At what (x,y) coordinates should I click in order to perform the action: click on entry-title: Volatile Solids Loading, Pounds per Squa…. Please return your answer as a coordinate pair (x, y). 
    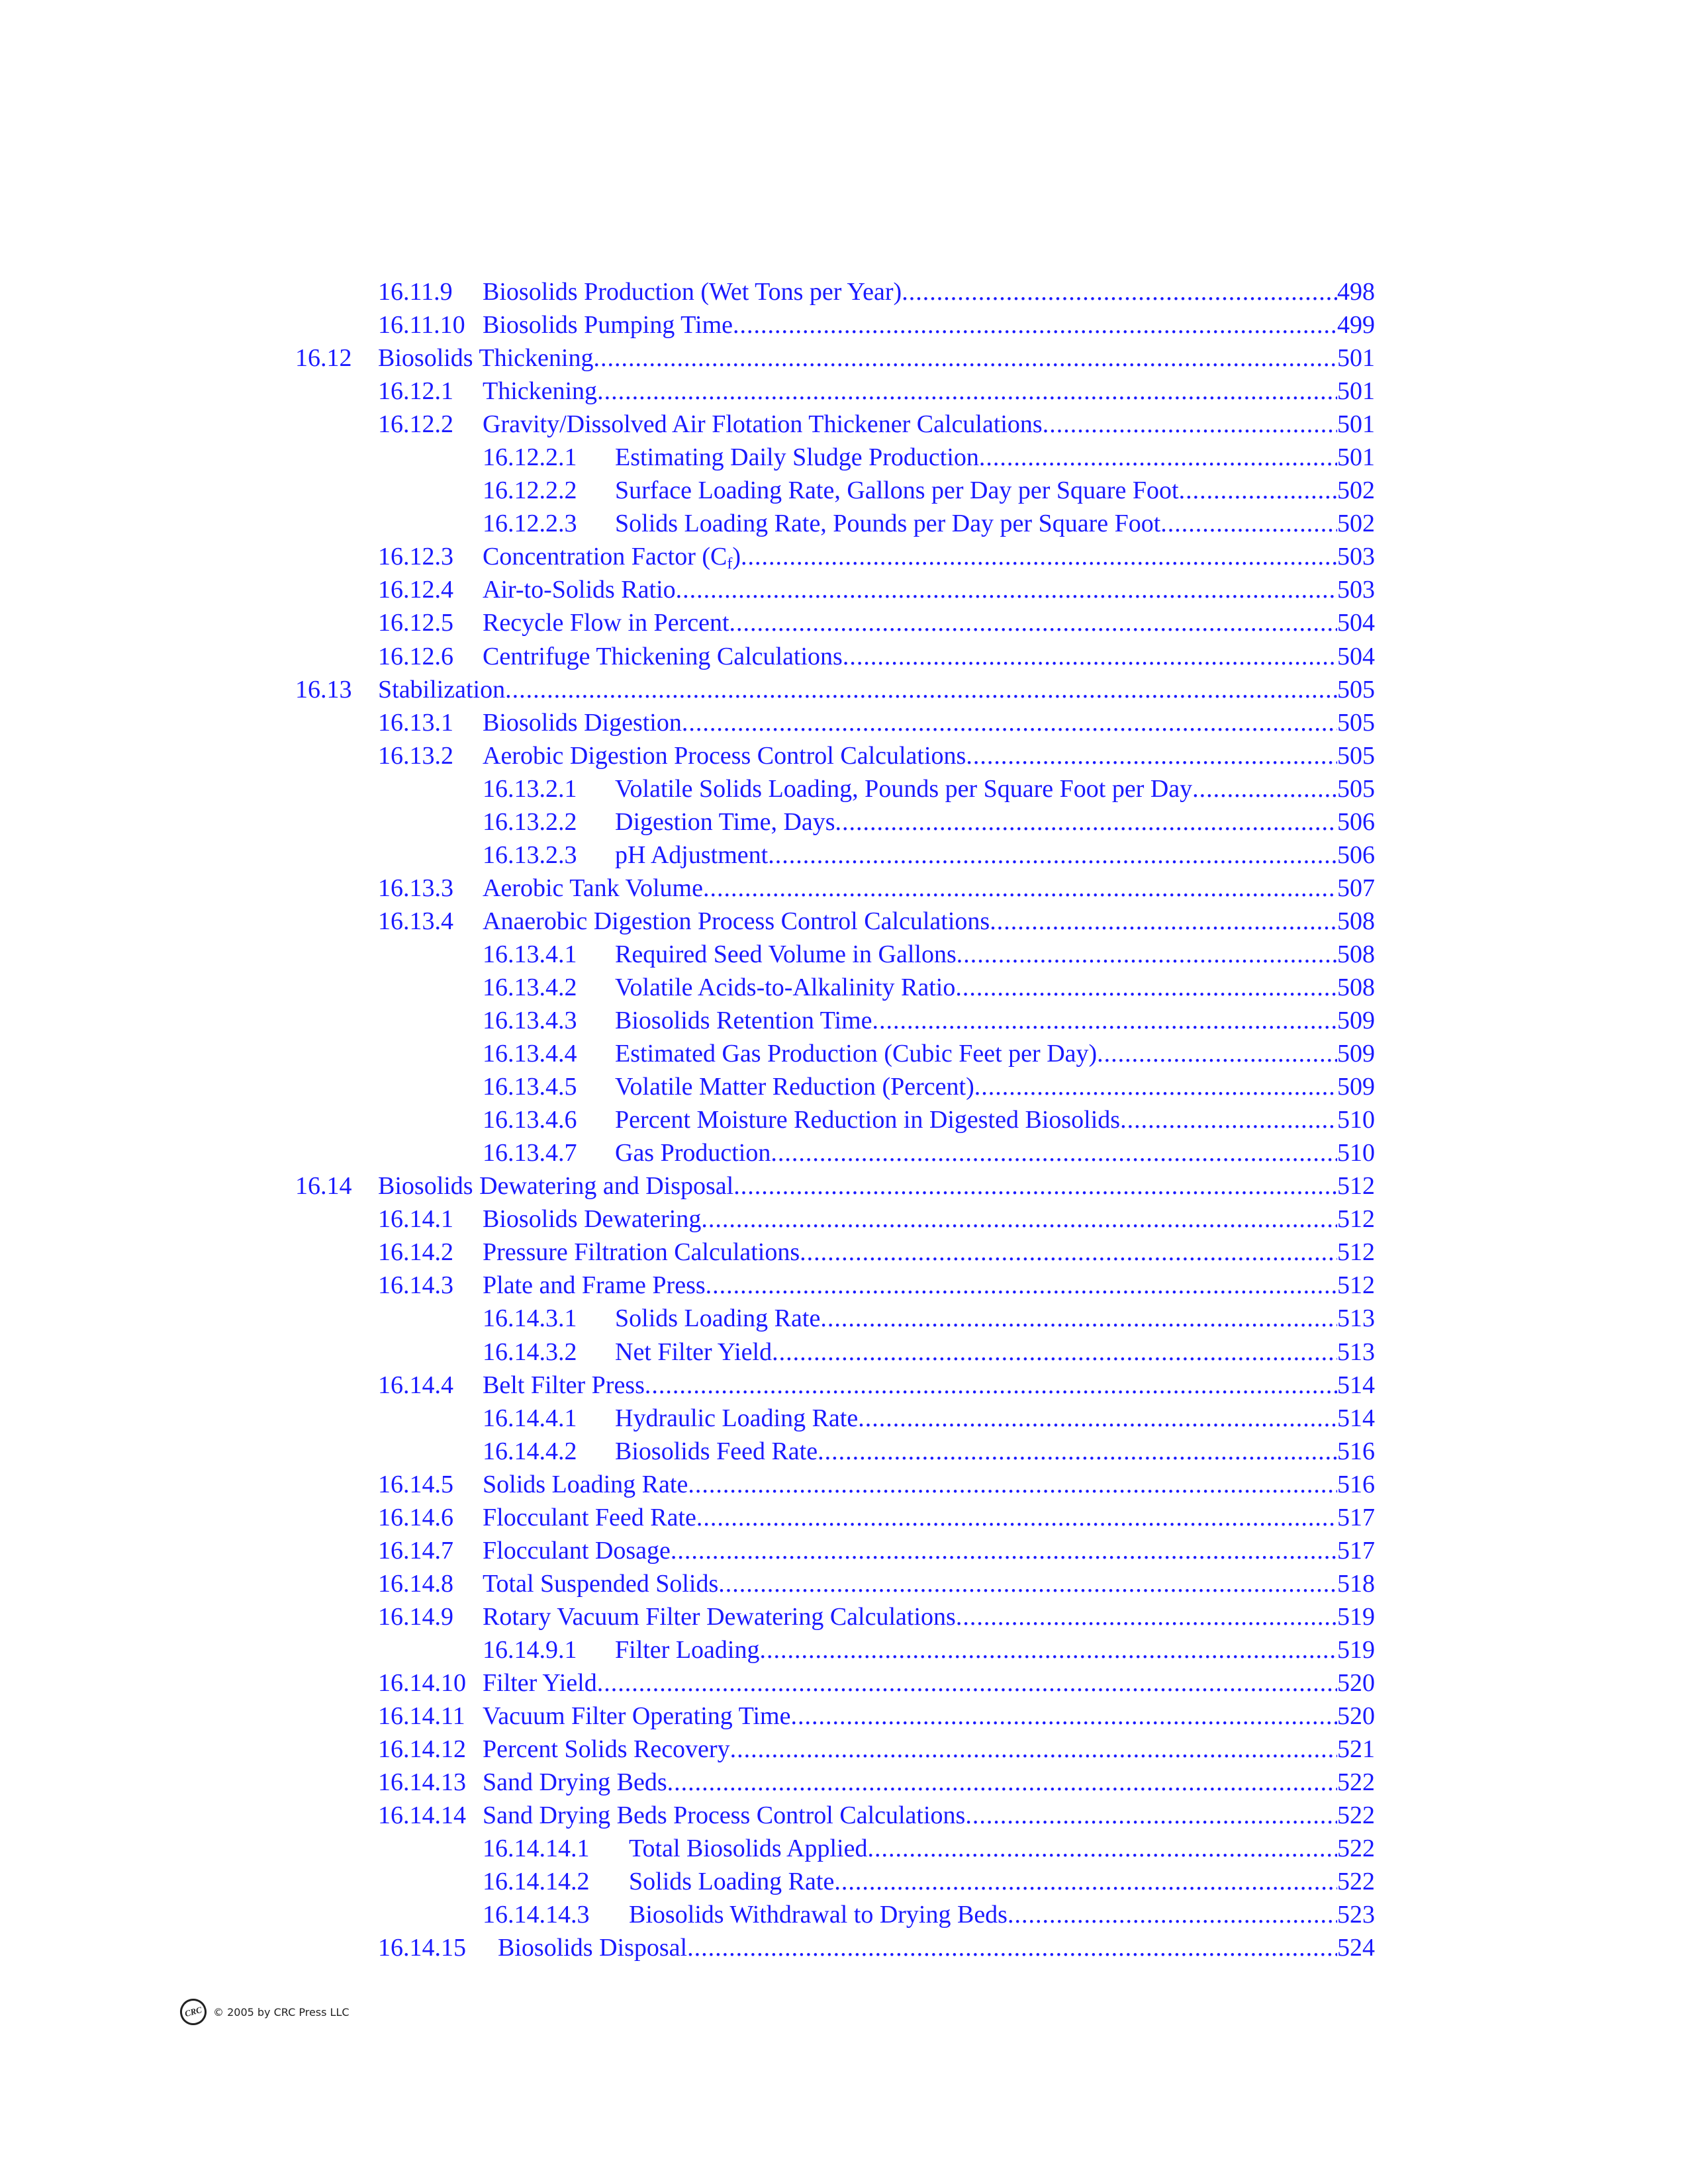
    Looking at the image, I should click on (903, 788).